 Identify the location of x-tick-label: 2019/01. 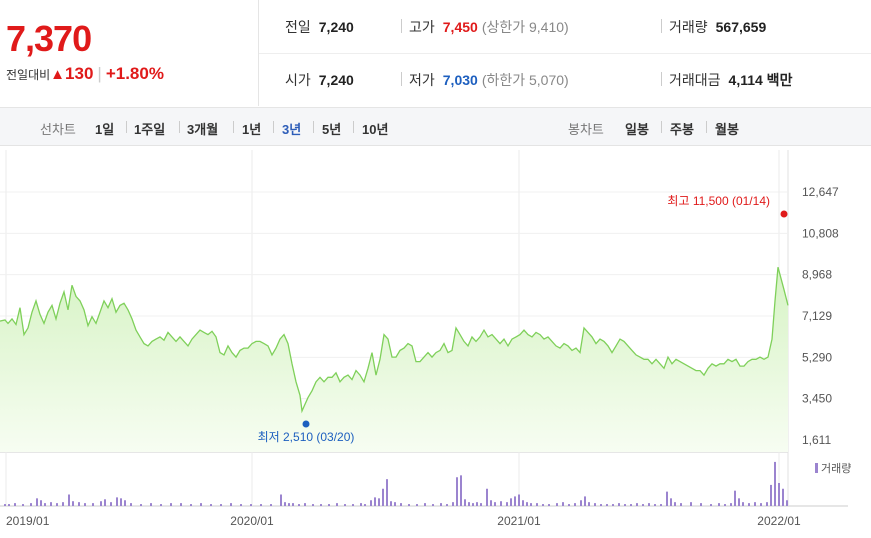
(28, 521).